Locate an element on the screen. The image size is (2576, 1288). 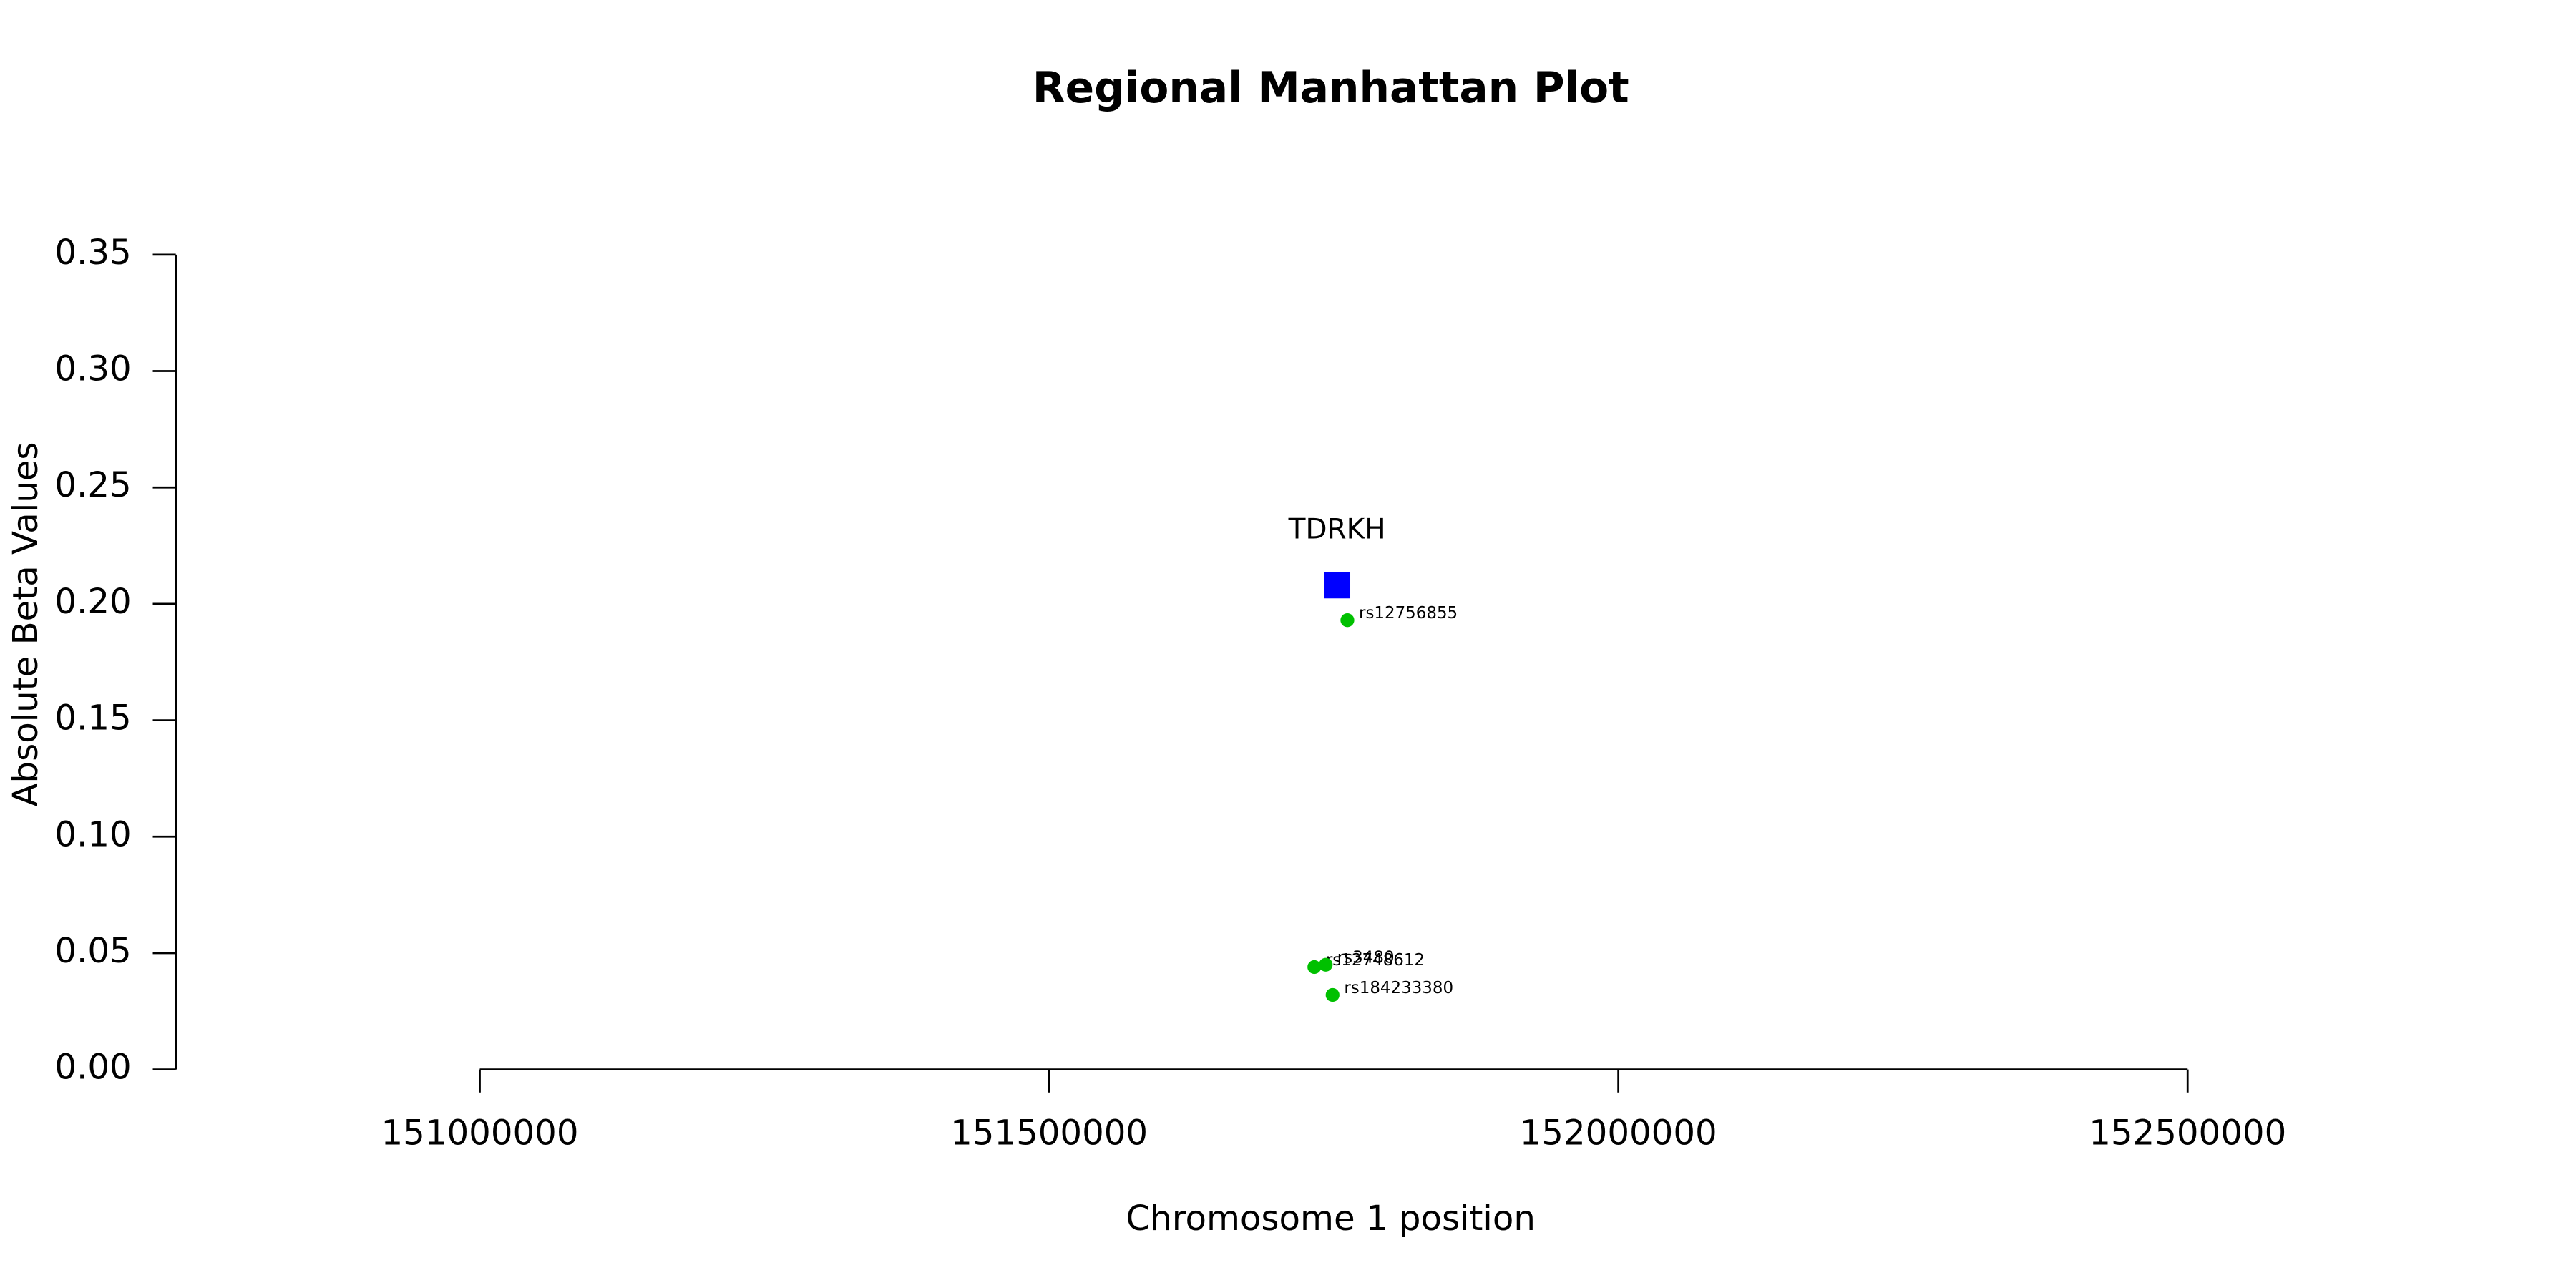
chart-title: Regional Manhattan Plot is located at coordinates (1331, 88).